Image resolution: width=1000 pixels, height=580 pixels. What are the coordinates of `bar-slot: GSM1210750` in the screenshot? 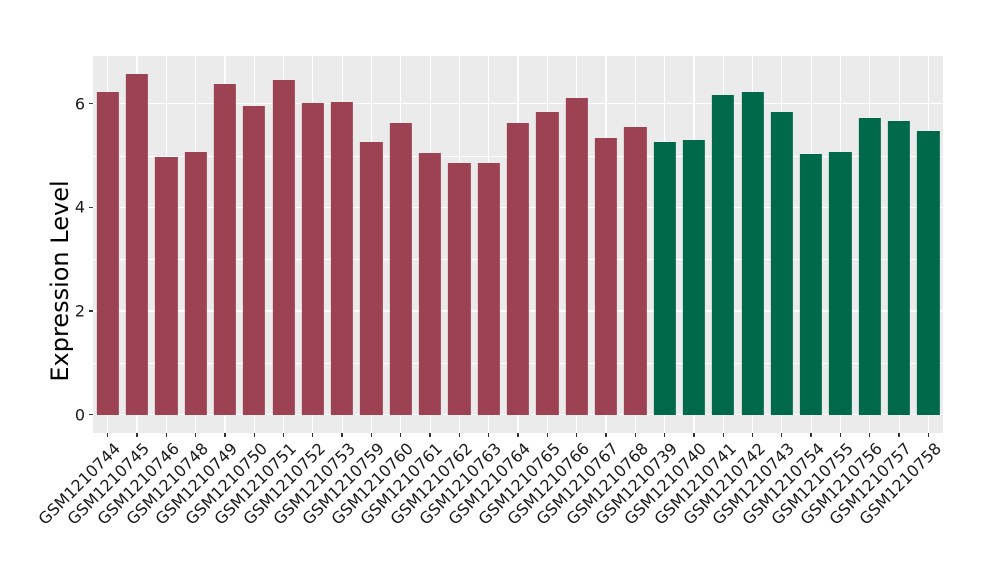 It's located at (226, 292).